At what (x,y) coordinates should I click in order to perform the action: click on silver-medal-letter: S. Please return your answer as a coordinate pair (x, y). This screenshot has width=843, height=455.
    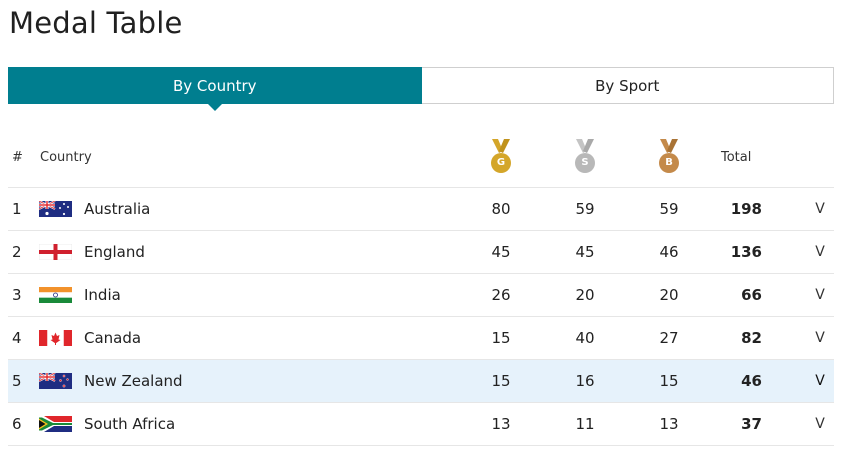
    Looking at the image, I should click on (585, 162).